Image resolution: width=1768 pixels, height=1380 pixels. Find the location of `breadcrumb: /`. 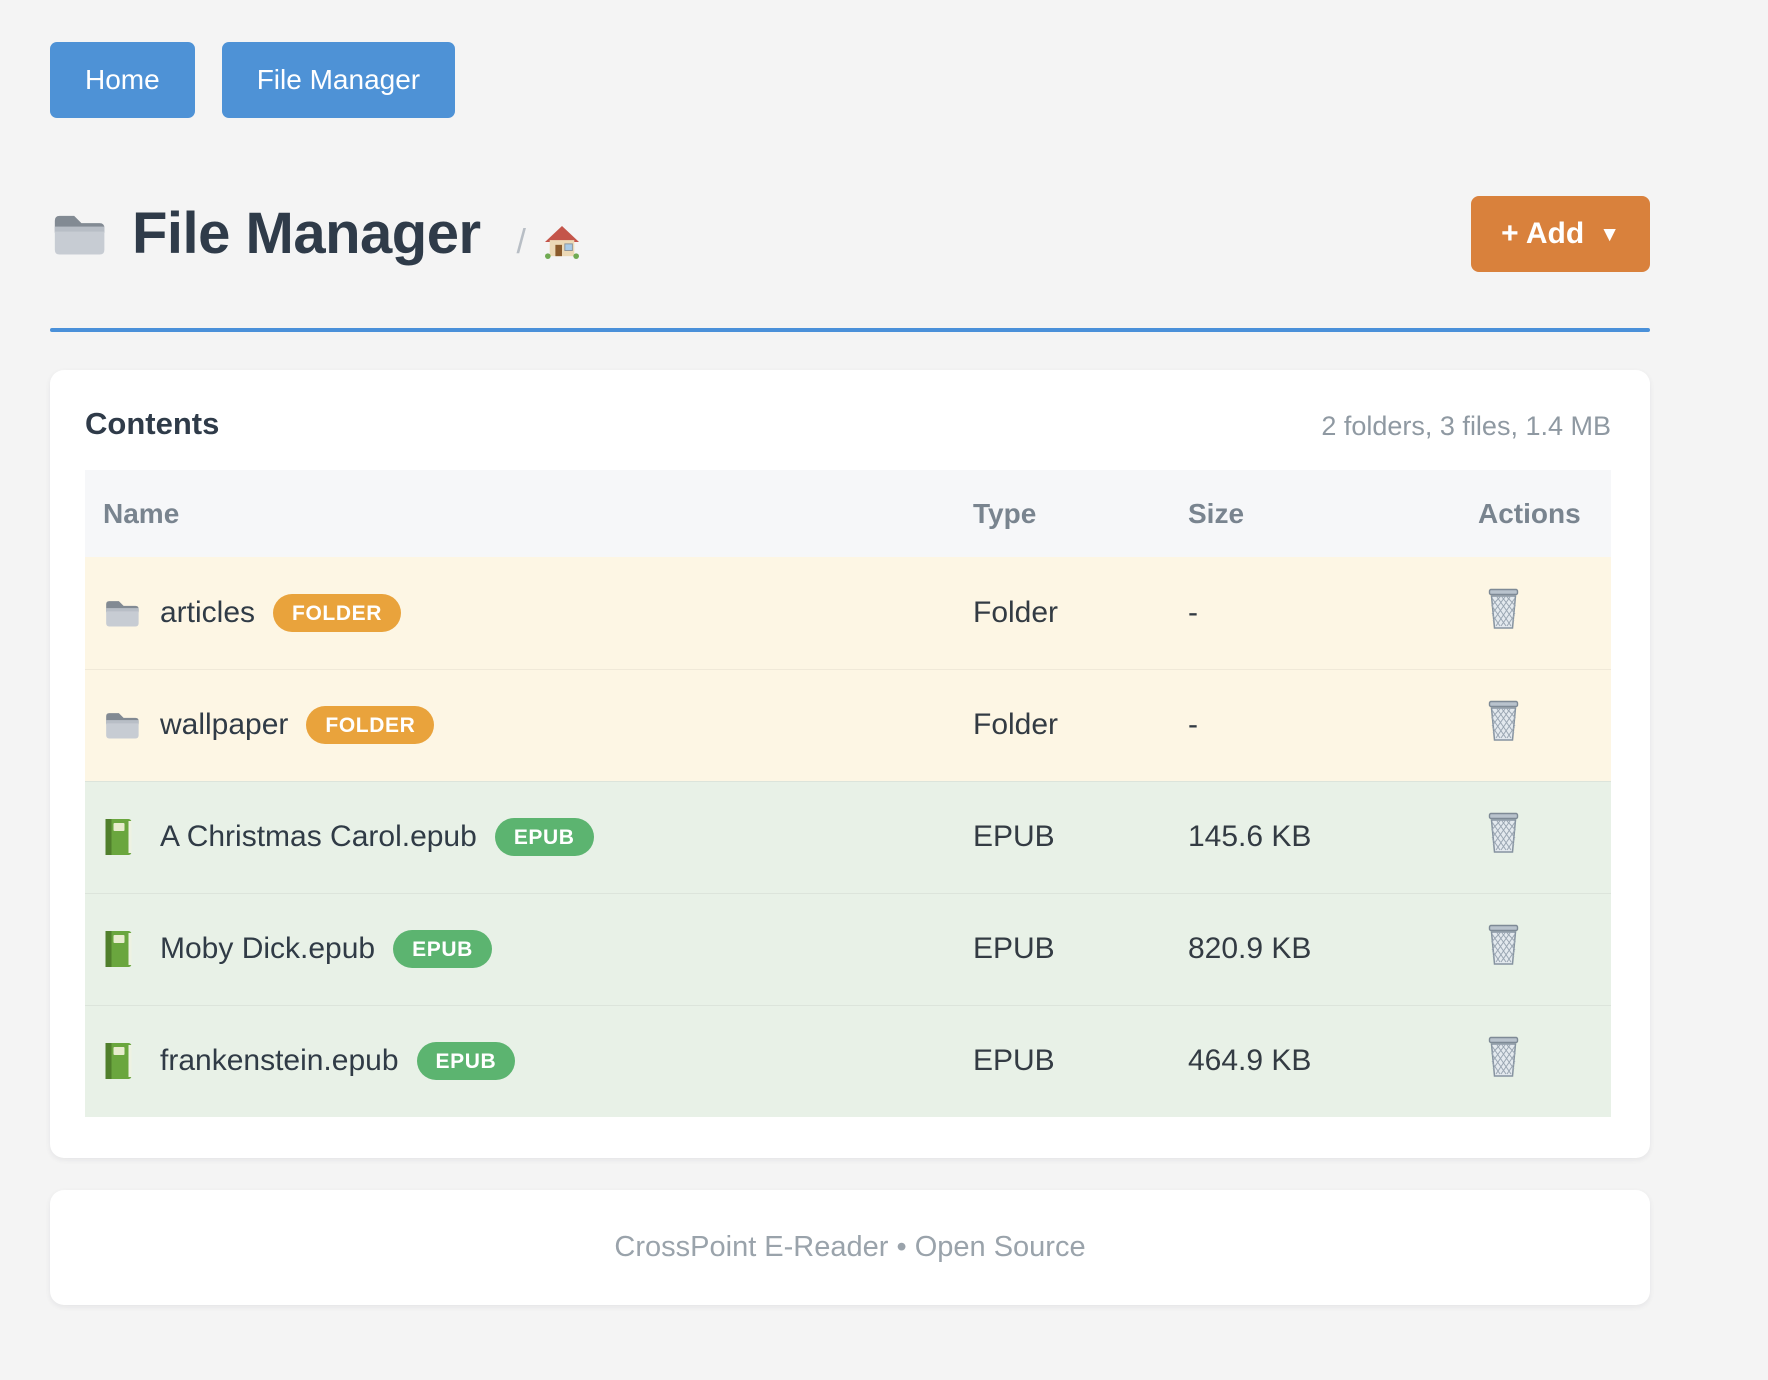

breadcrumb: / is located at coordinates (548, 242).